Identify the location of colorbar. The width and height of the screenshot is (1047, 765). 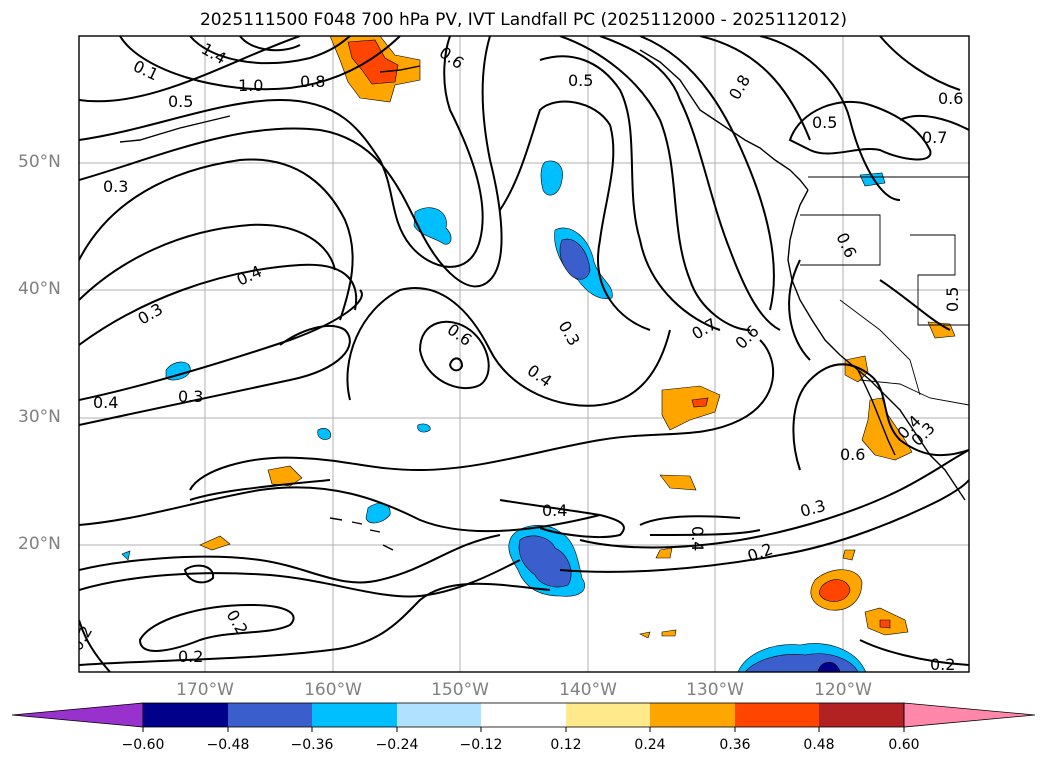
(523, 717).